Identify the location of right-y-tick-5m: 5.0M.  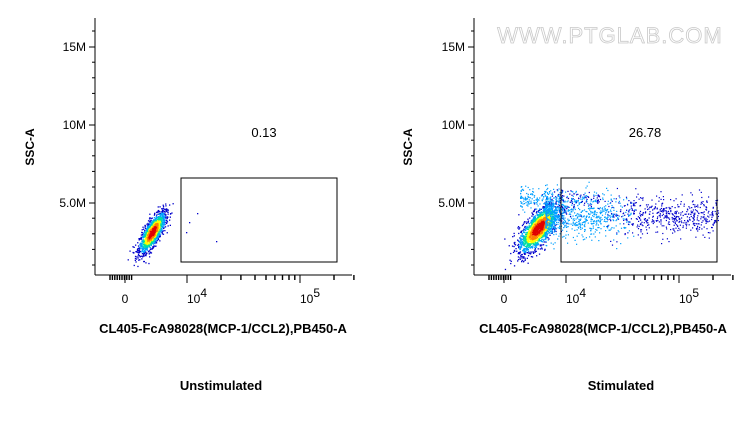
(451, 203).